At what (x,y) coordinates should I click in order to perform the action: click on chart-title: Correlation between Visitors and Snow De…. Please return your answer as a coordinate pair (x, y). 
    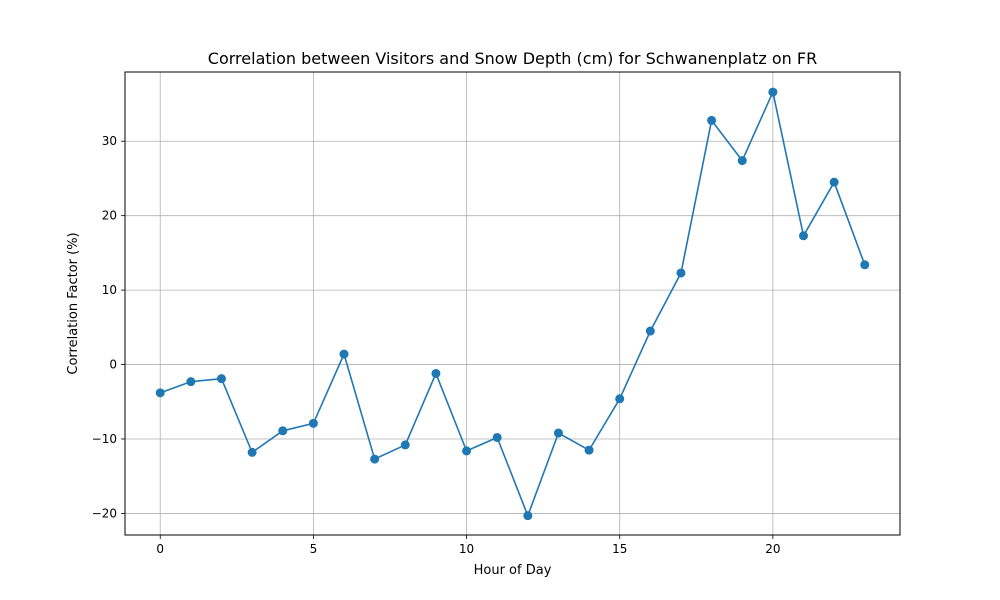
    Looking at the image, I should click on (512, 58).